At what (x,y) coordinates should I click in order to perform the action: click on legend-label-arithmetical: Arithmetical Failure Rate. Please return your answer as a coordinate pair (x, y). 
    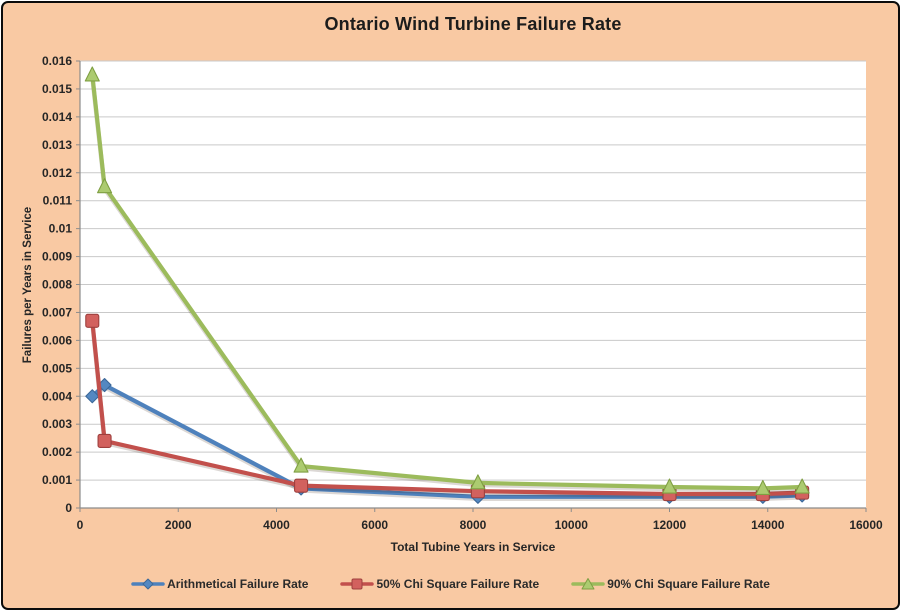
    Looking at the image, I should click on (238, 584).